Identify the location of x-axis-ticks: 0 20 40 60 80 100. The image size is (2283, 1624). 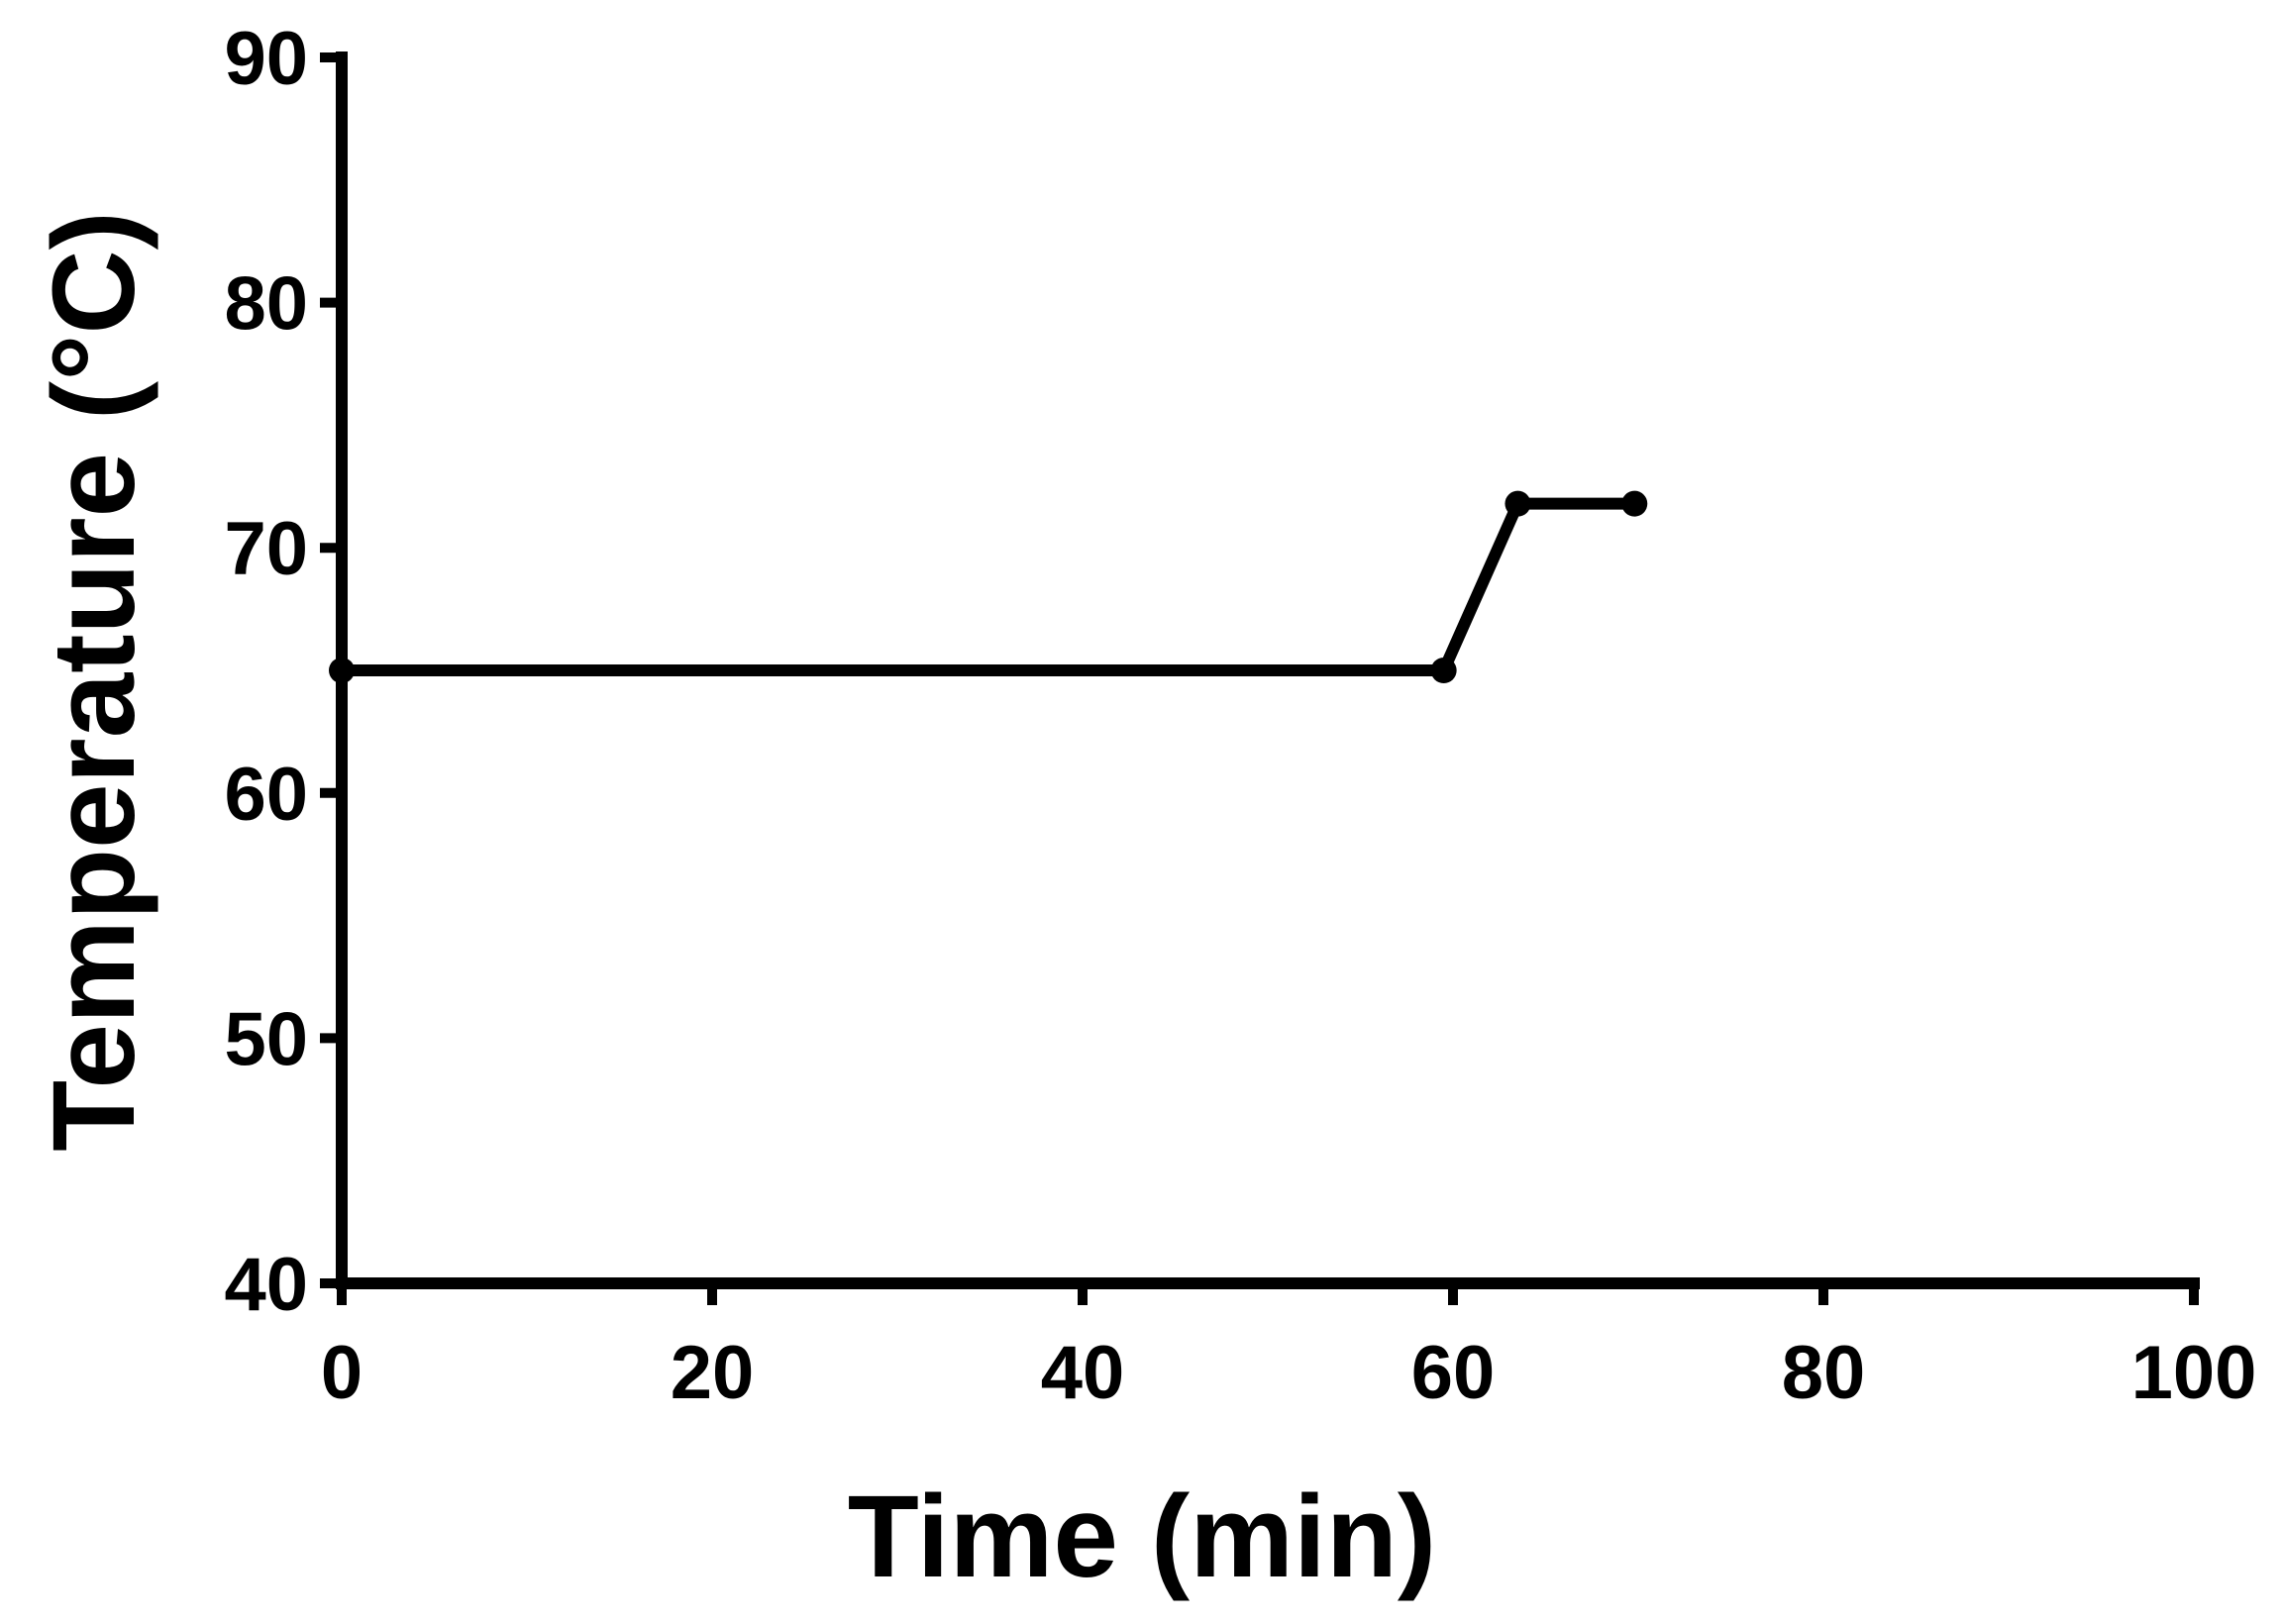
(1289, 1349).